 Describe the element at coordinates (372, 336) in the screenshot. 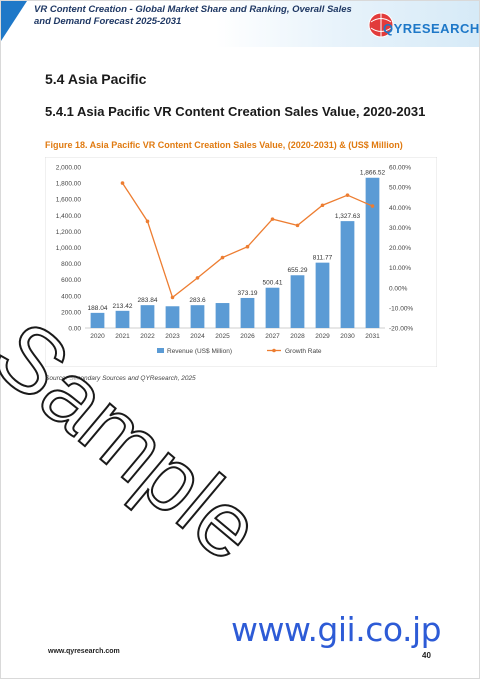

I see `x-axis-tick-label: 2031` at that location.